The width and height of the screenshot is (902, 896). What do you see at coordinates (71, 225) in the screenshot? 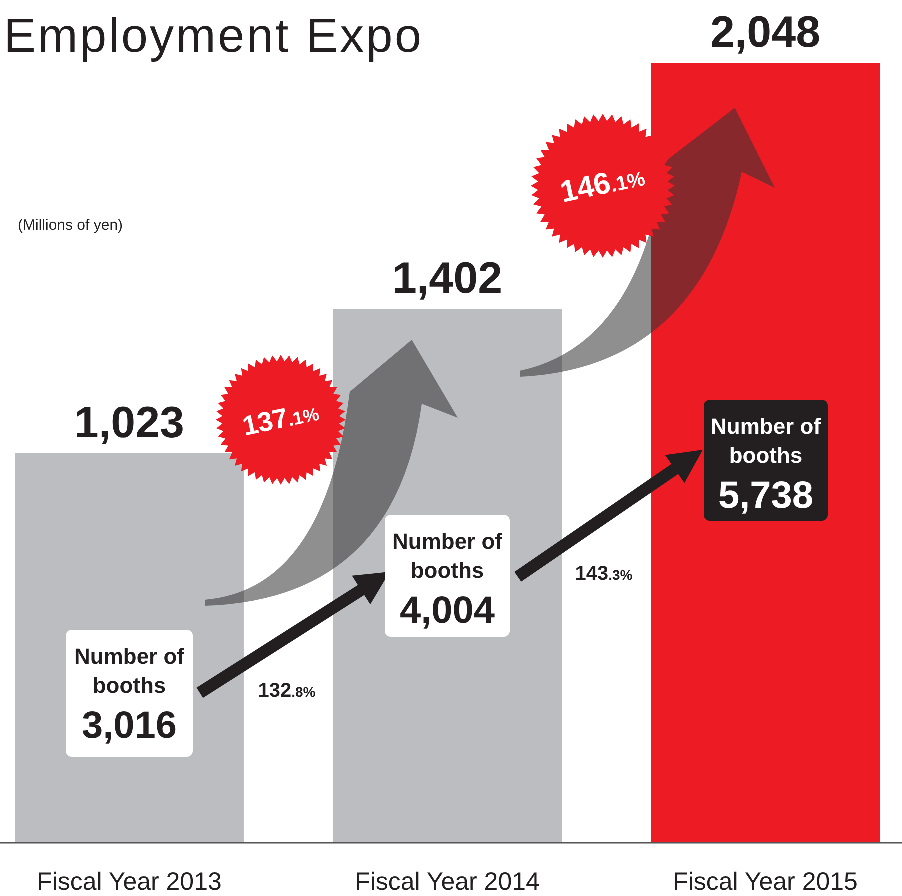
I see `annotation: (Millions of yen)` at bounding box center [71, 225].